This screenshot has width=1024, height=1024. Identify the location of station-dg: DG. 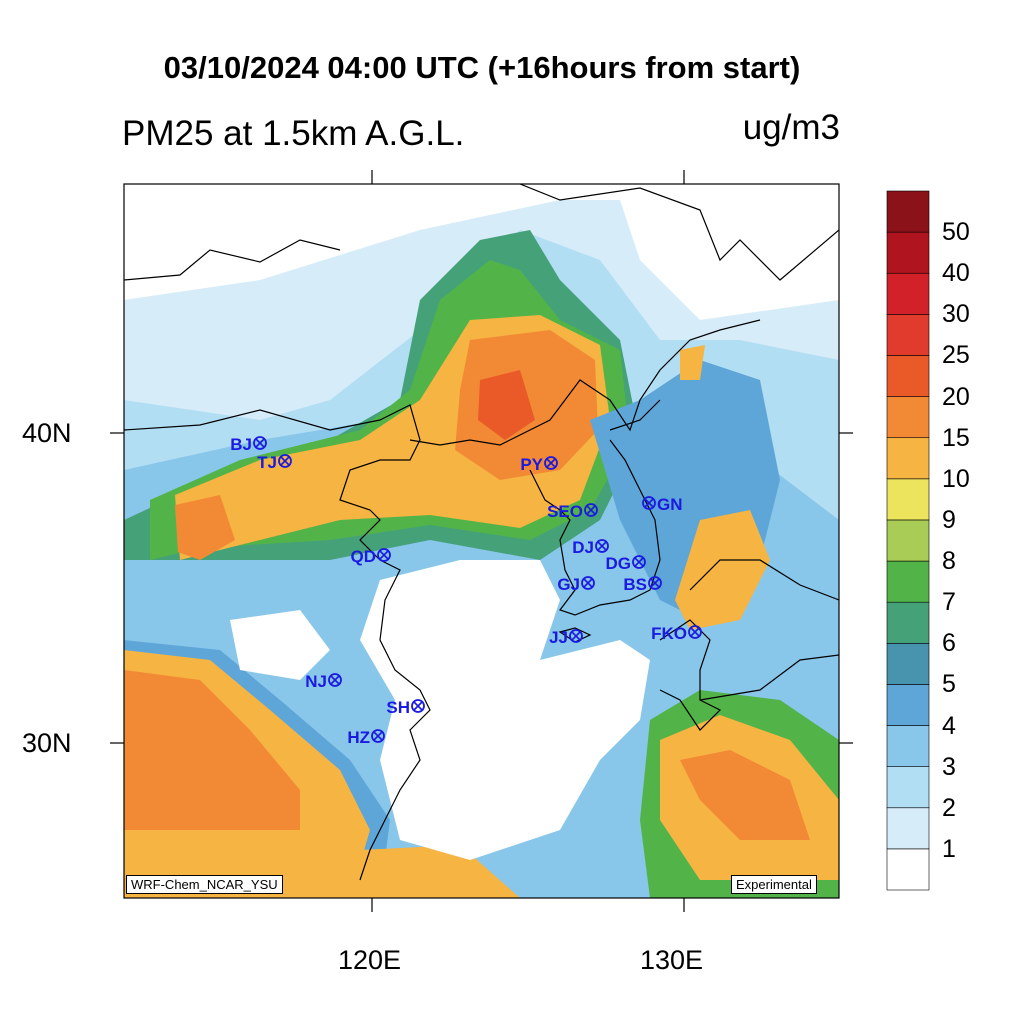
(626, 563).